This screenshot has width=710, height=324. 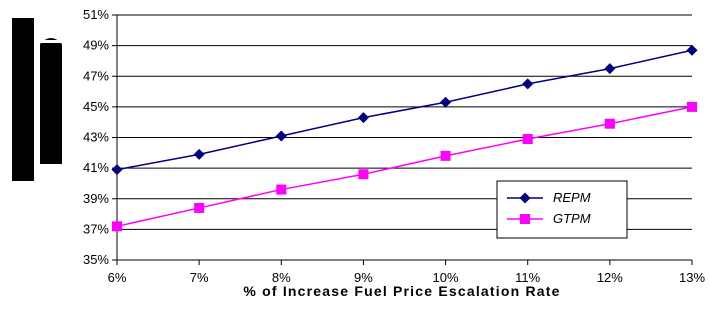 What do you see at coordinates (117, 277) in the screenshot?
I see `x-tick-label: 6%` at bounding box center [117, 277].